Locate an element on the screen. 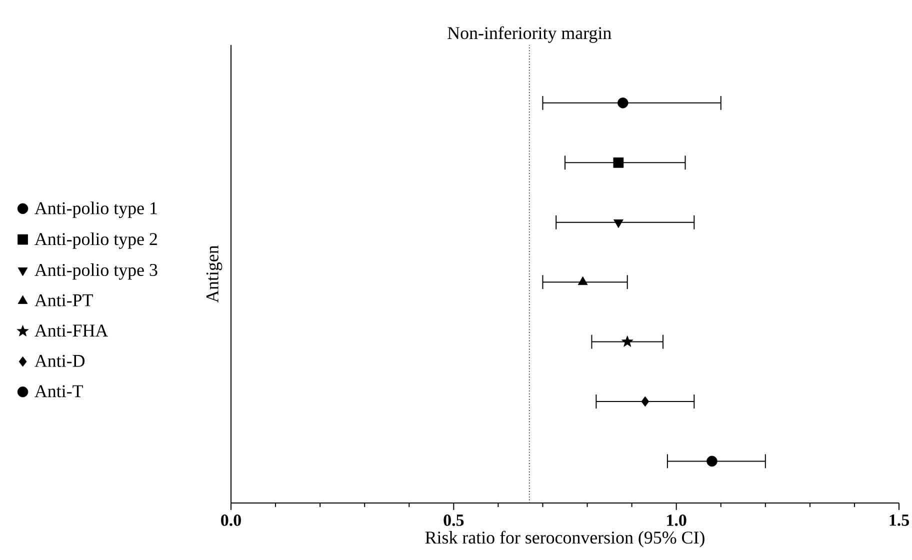 This screenshot has width=912, height=560. legend-label: Anti-D is located at coordinates (59, 360).